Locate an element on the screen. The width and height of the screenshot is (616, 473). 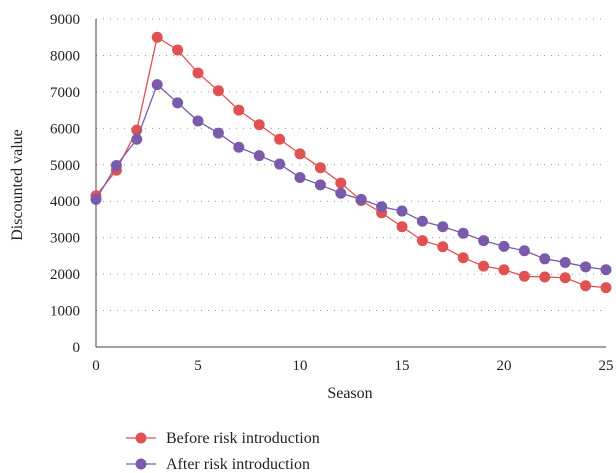
x-axis-title: Season is located at coordinates (349, 393).